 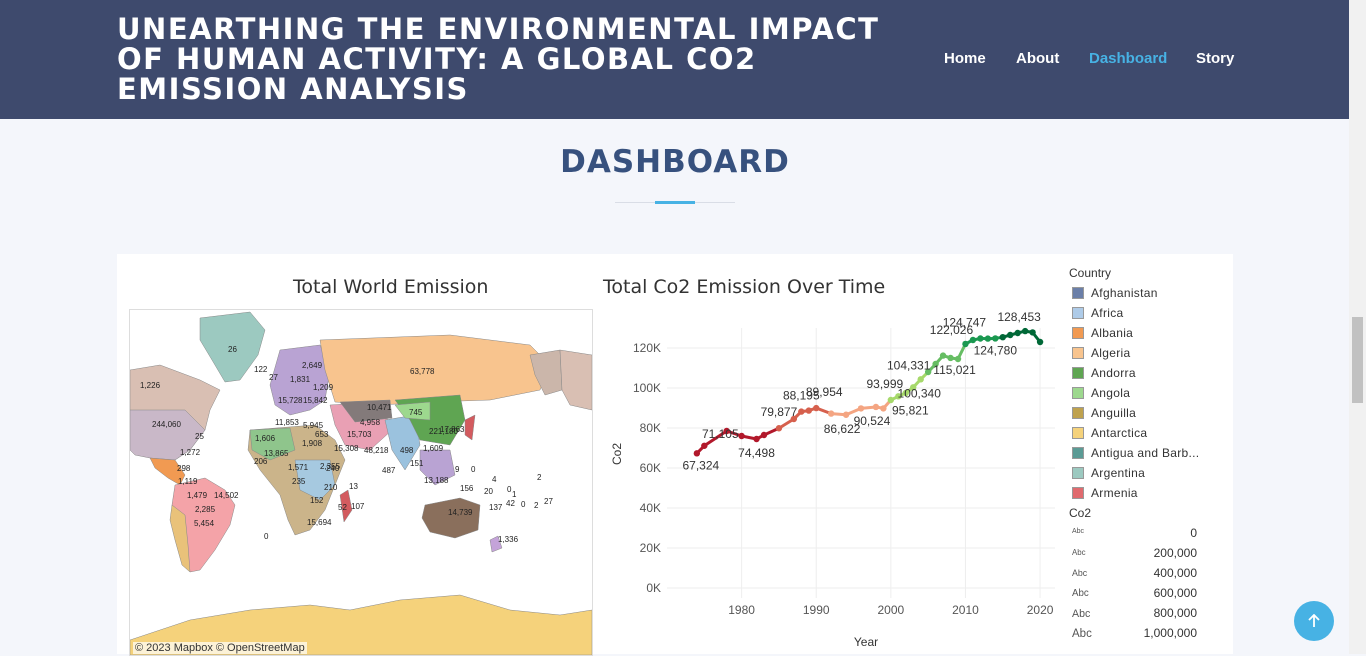 I want to click on map-country-label: 5,454, so click(x=204, y=523).